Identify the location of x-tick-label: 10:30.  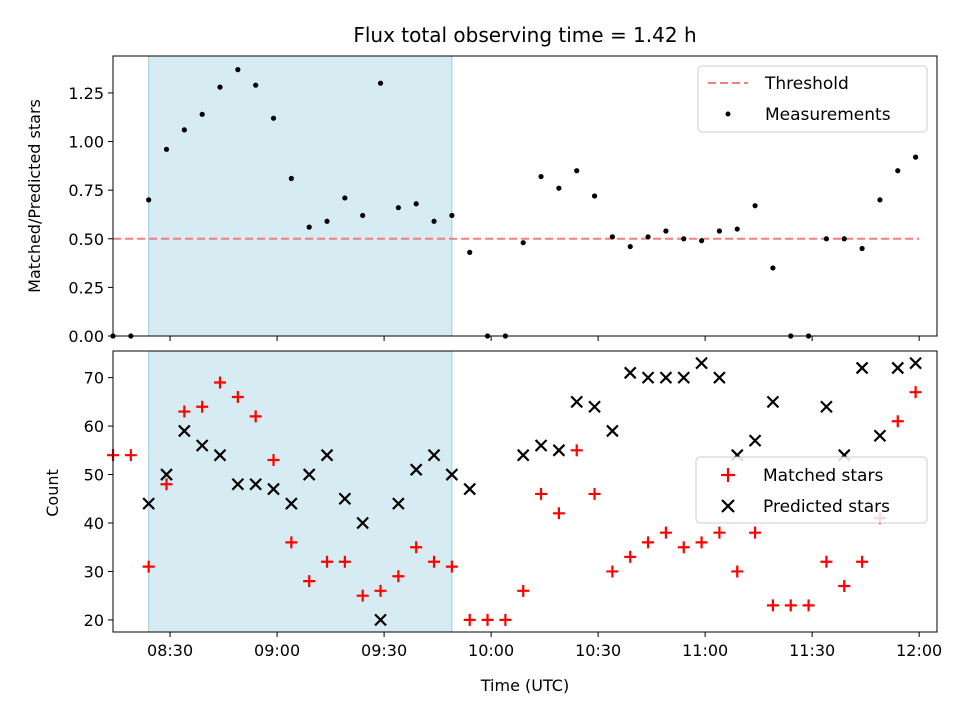
(598, 650).